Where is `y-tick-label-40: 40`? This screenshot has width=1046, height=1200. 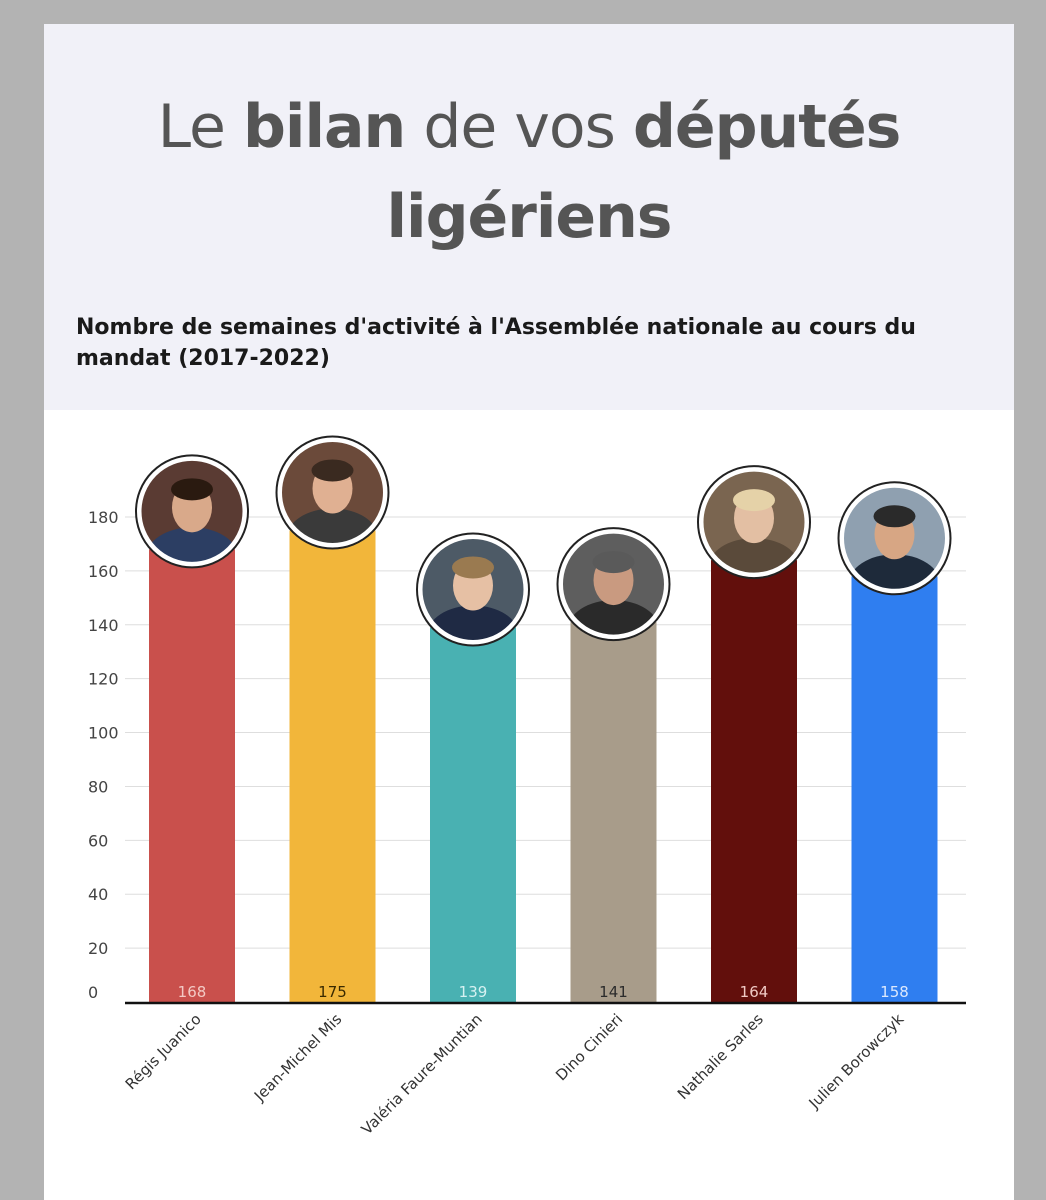
y-tick-label-40: 40 is located at coordinates (98, 894).